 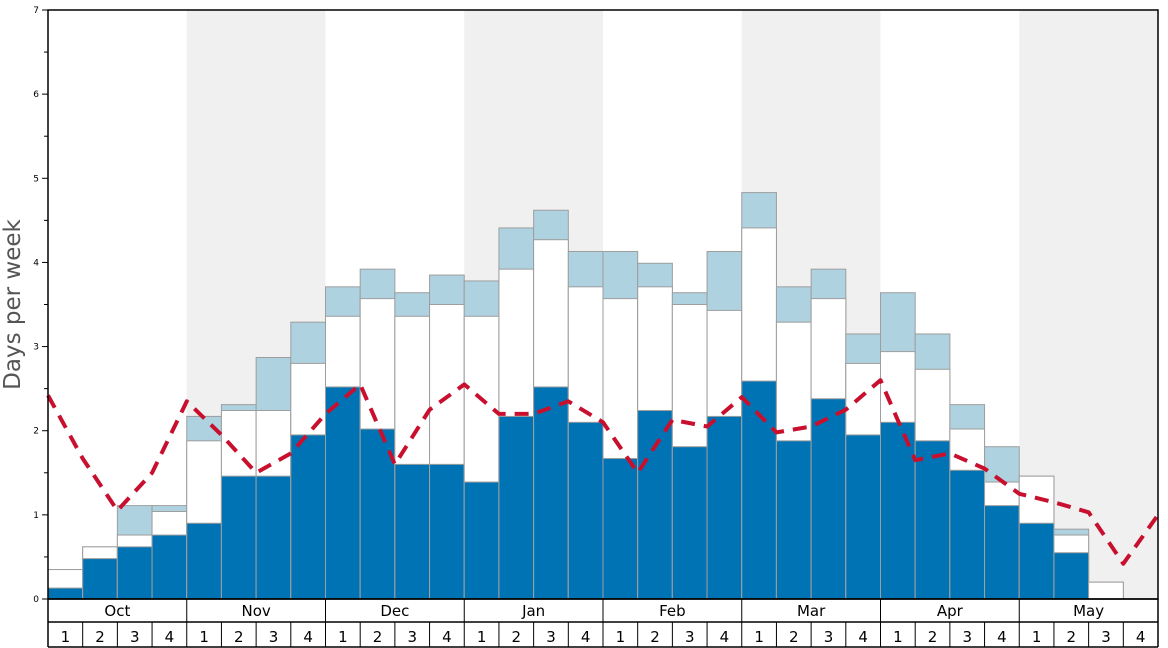 What do you see at coordinates (255, 611) in the screenshot?
I see `month-label: Nov` at bounding box center [255, 611].